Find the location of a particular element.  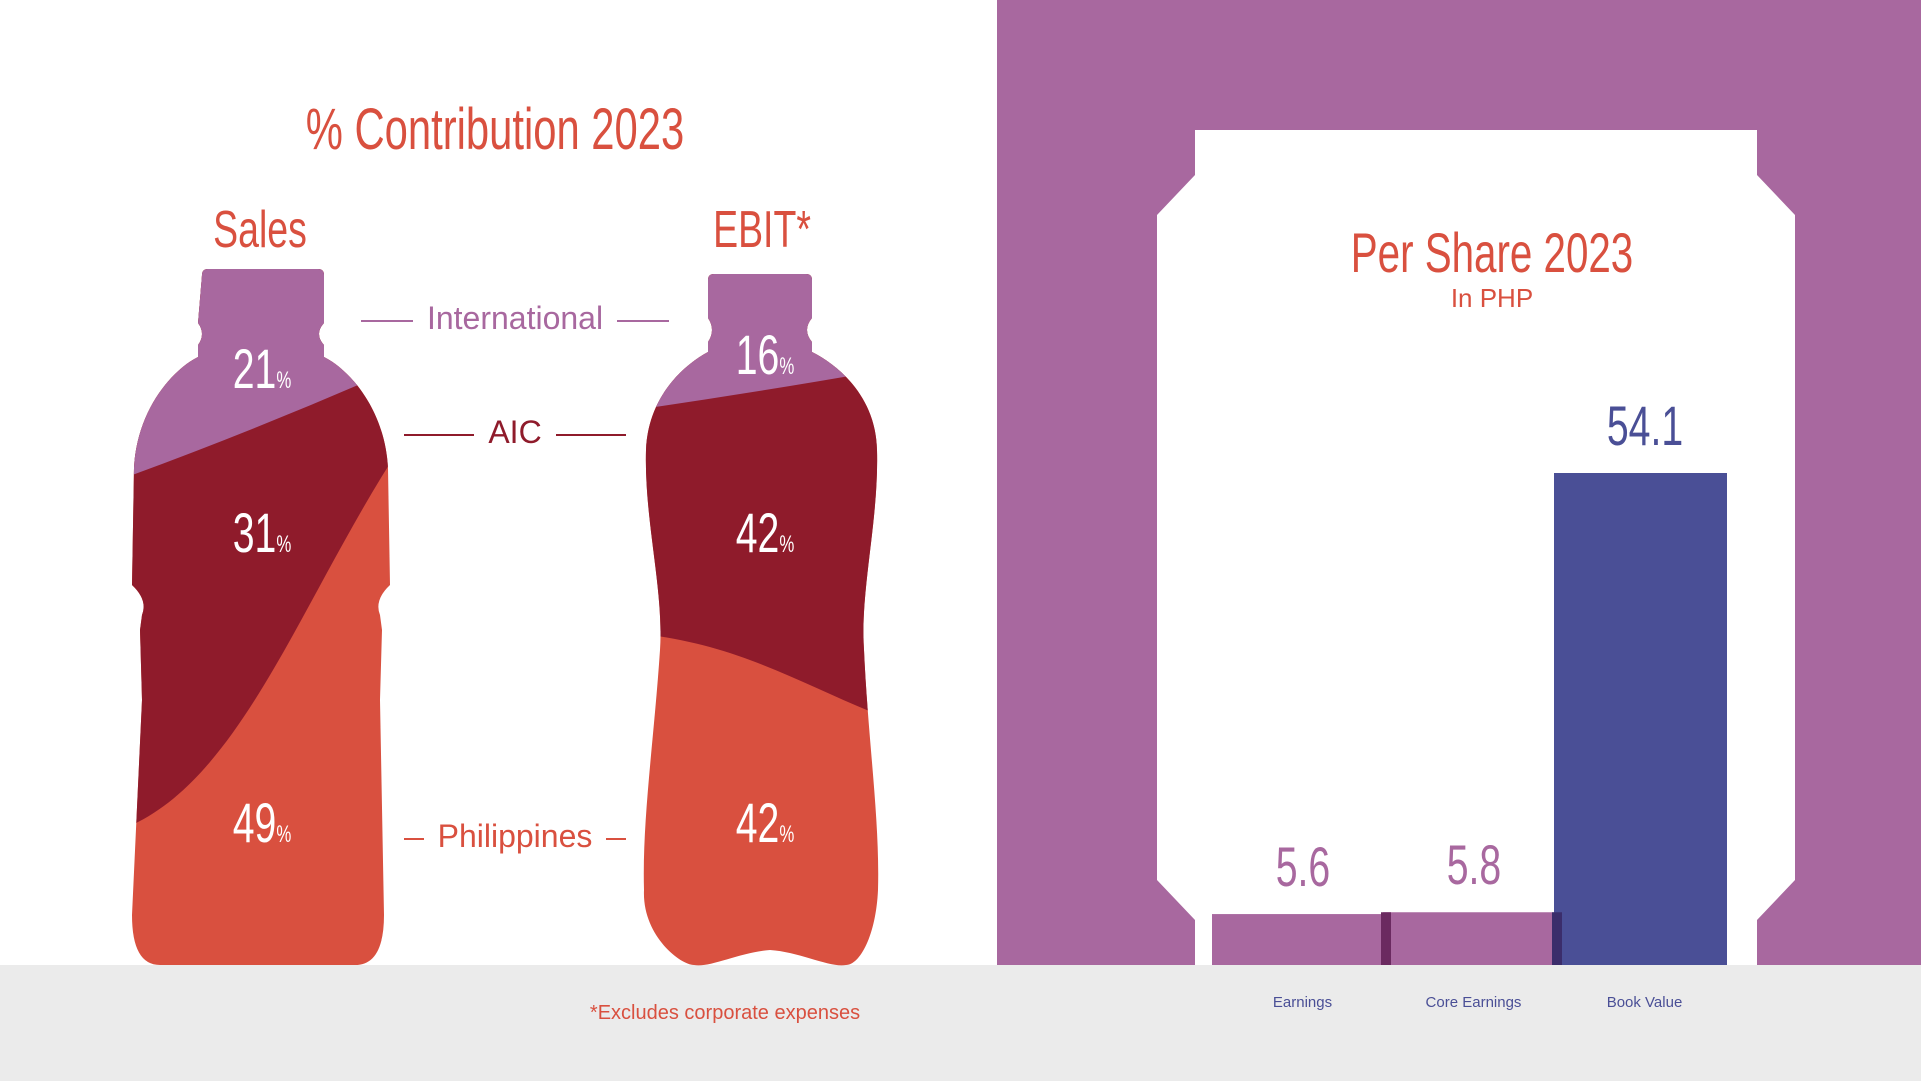

sales-aic-pct: 31% is located at coordinates (262, 532).